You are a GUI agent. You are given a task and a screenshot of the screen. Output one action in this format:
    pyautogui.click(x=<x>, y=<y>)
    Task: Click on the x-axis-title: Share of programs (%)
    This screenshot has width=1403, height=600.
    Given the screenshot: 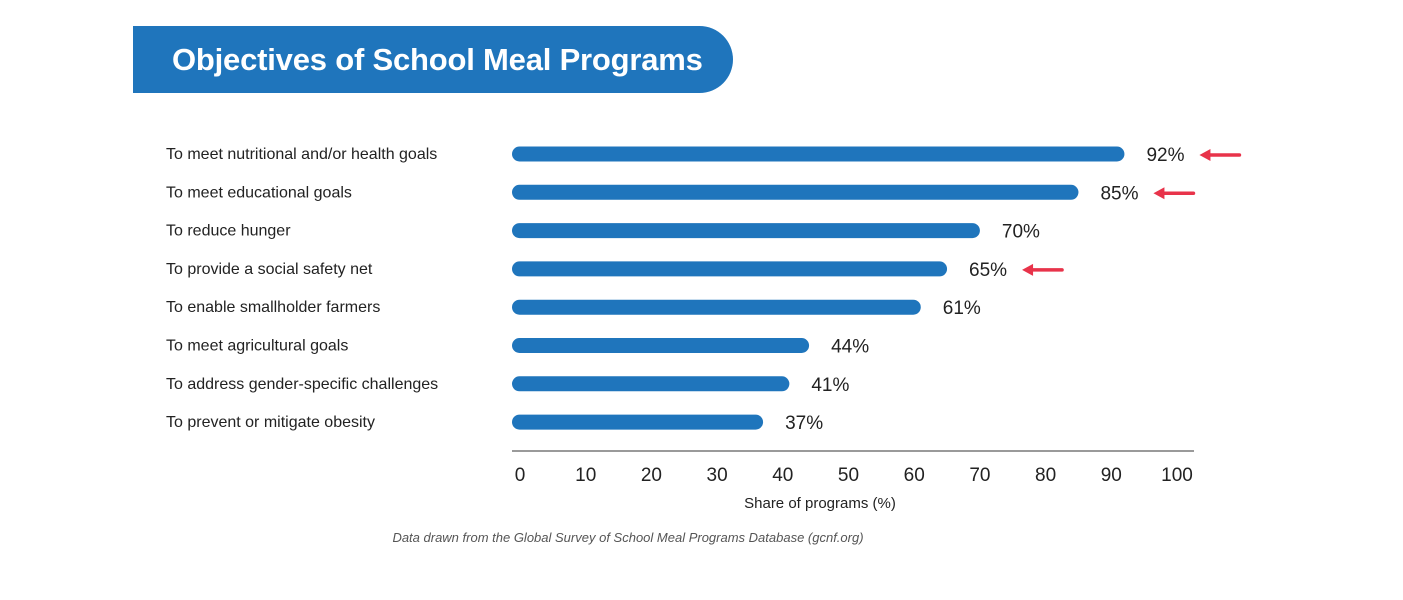 What is the action you would take?
    pyautogui.click(x=820, y=503)
    